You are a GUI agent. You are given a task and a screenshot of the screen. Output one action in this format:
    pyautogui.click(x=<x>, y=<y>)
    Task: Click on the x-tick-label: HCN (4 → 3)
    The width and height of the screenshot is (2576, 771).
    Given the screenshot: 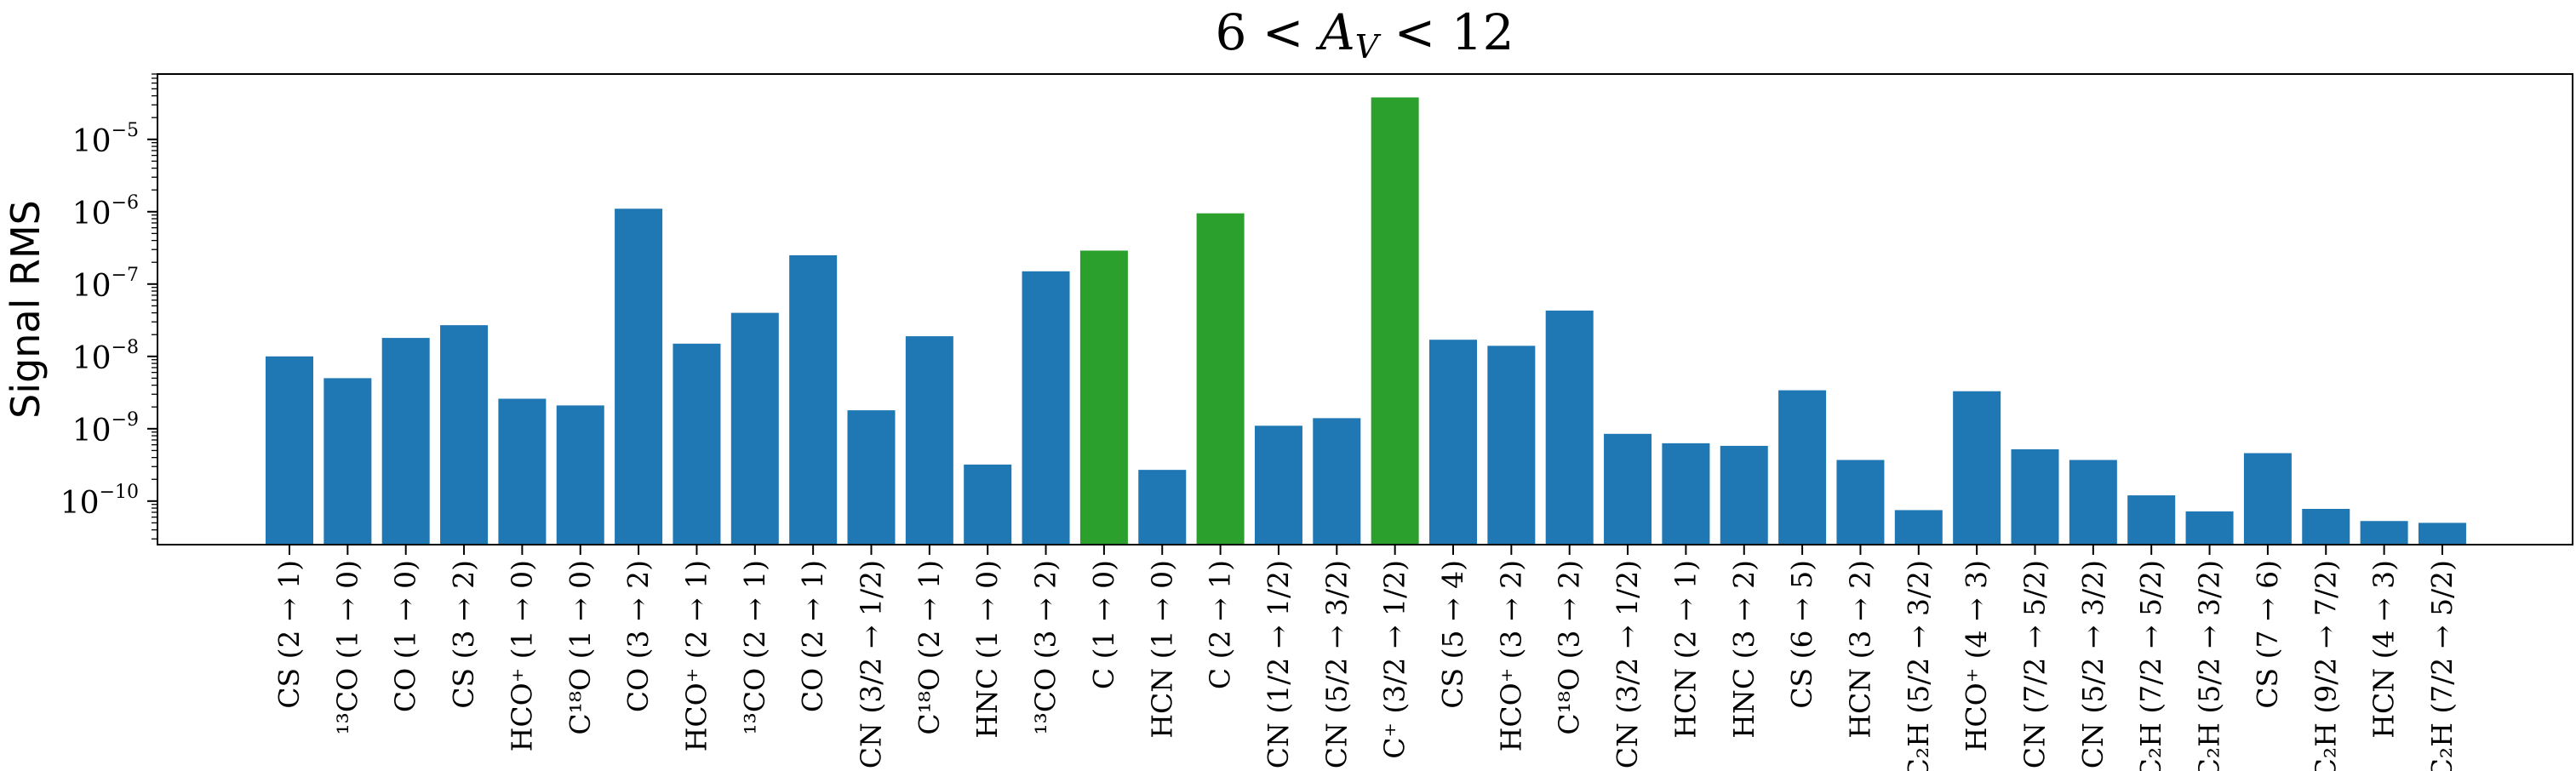 What is the action you would take?
    pyautogui.click(x=2384, y=649)
    